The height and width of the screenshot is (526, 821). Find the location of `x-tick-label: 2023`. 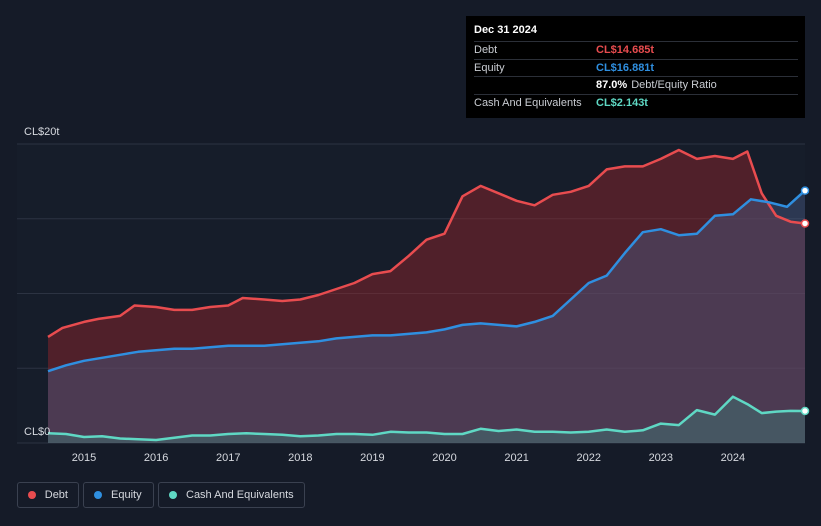

x-tick-label: 2023 is located at coordinates (661, 458).